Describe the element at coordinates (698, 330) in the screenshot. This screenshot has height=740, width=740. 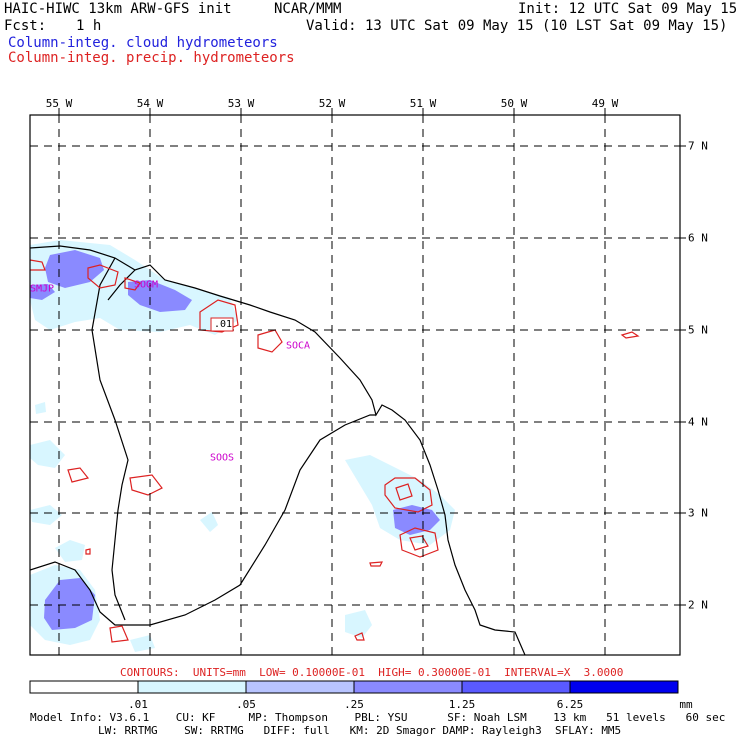
I see `lat-label-5n: 5 N` at that location.